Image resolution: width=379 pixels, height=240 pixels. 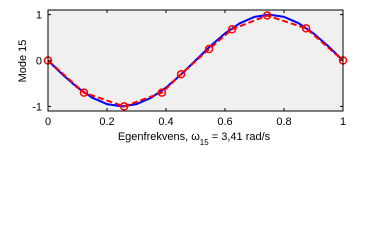 I want to click on y-tick-label: 1, so click(x=39, y=16).